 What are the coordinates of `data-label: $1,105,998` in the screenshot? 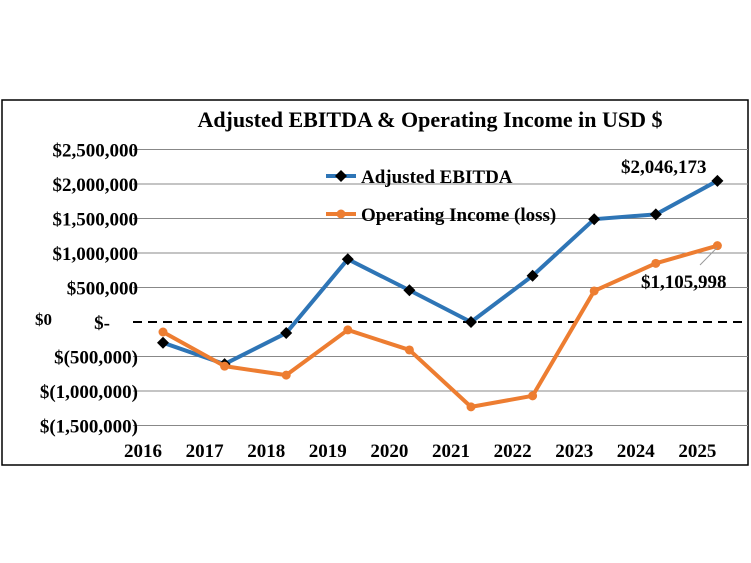 It's located at (684, 282).